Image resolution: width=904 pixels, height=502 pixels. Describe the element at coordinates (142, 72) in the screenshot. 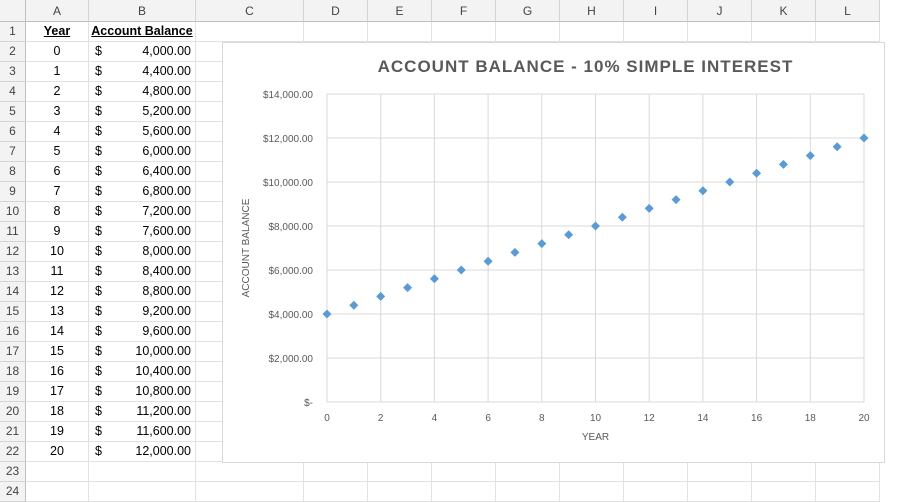

I see `cell-b3: $4,400.00` at that location.